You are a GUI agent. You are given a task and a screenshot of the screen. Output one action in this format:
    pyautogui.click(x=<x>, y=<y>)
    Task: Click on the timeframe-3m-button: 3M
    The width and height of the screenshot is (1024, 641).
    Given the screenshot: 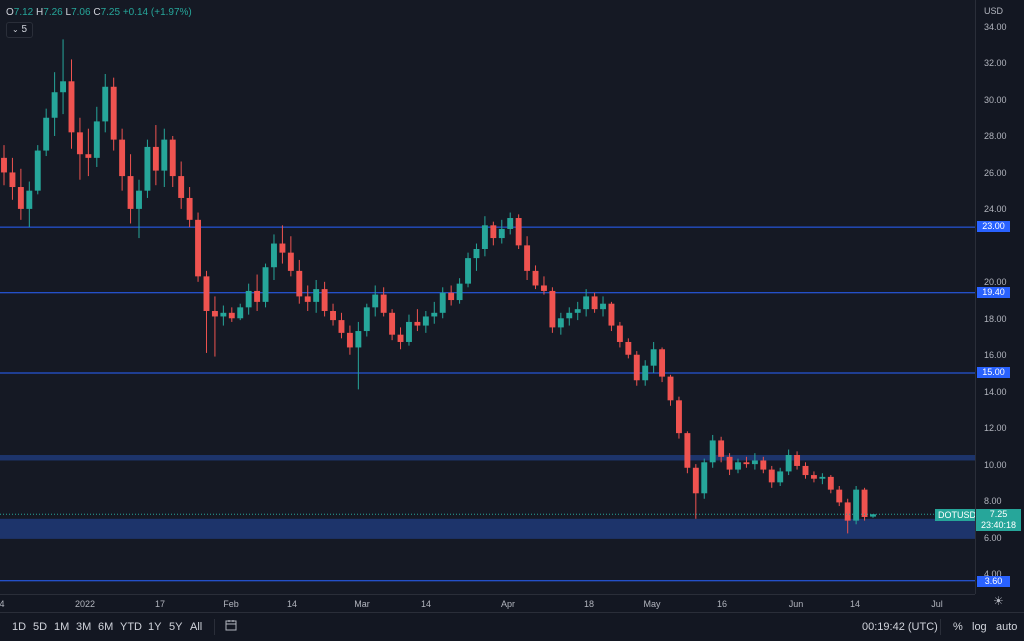 What is the action you would take?
    pyautogui.click(x=84, y=627)
    